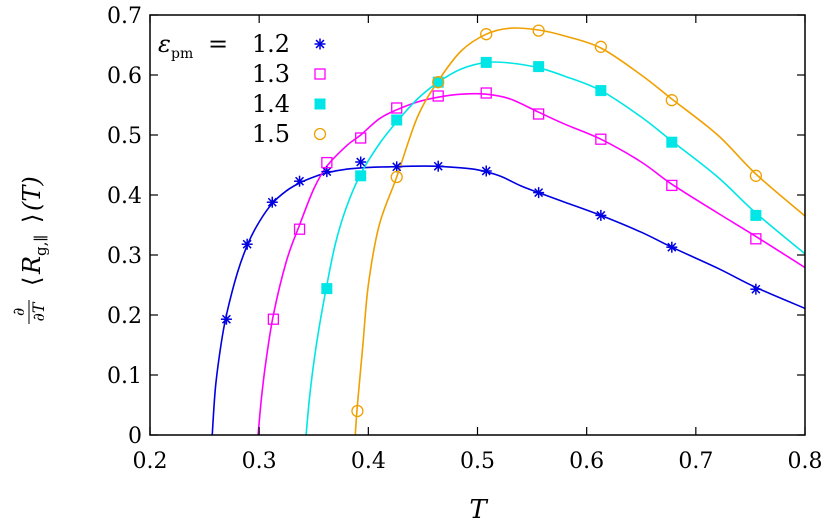 The height and width of the screenshot is (527, 830). Describe the element at coordinates (164, 44) in the screenshot. I see `legend-epsilon: ε` at that location.